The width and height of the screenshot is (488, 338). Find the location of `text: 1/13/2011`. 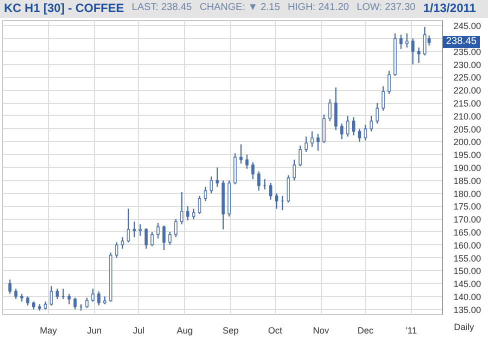

text: 1/13/2011 is located at coordinates (449, 8).